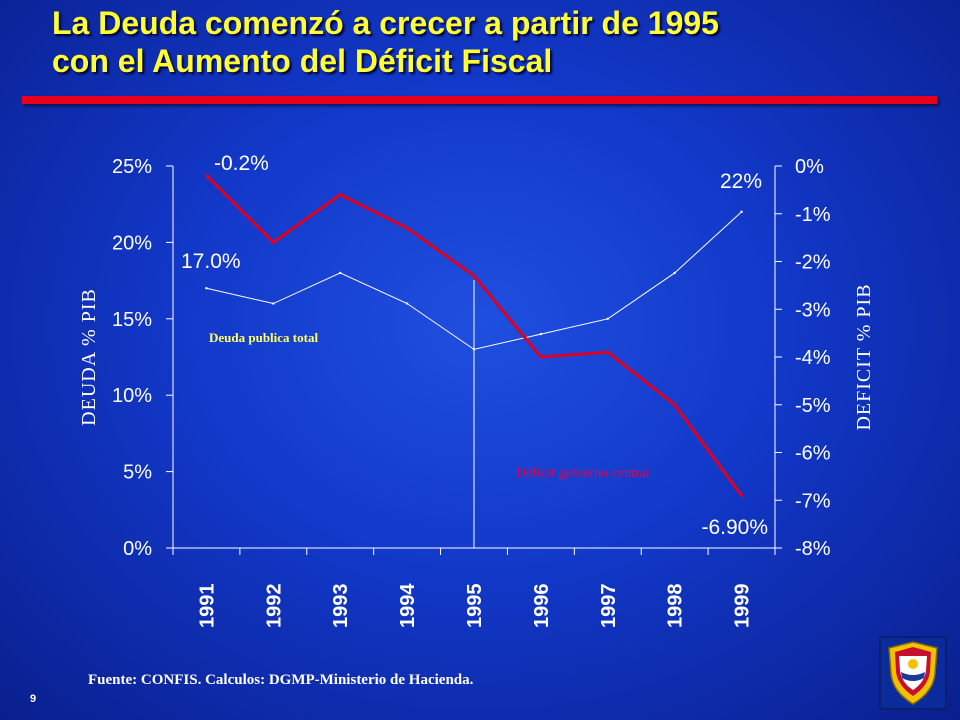  I want to click on deficit-series-label: Déficit gobierno central, so click(583, 473).